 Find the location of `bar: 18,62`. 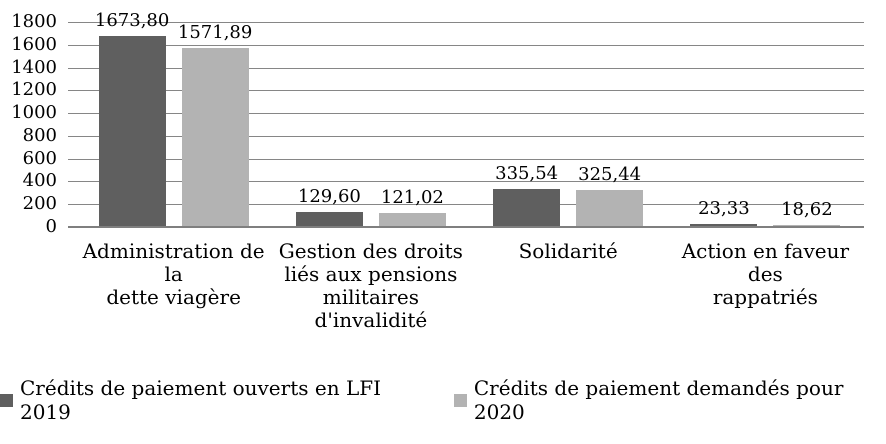

bar: 18,62 is located at coordinates (807, 213).